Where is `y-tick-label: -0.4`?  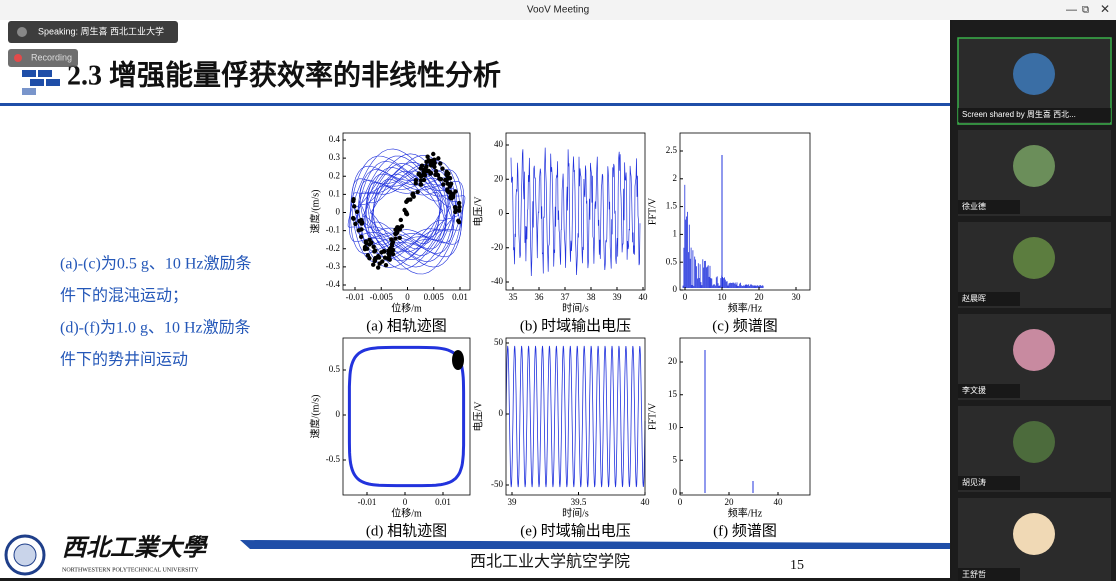 y-tick-label: -0.4 is located at coordinates (333, 284).